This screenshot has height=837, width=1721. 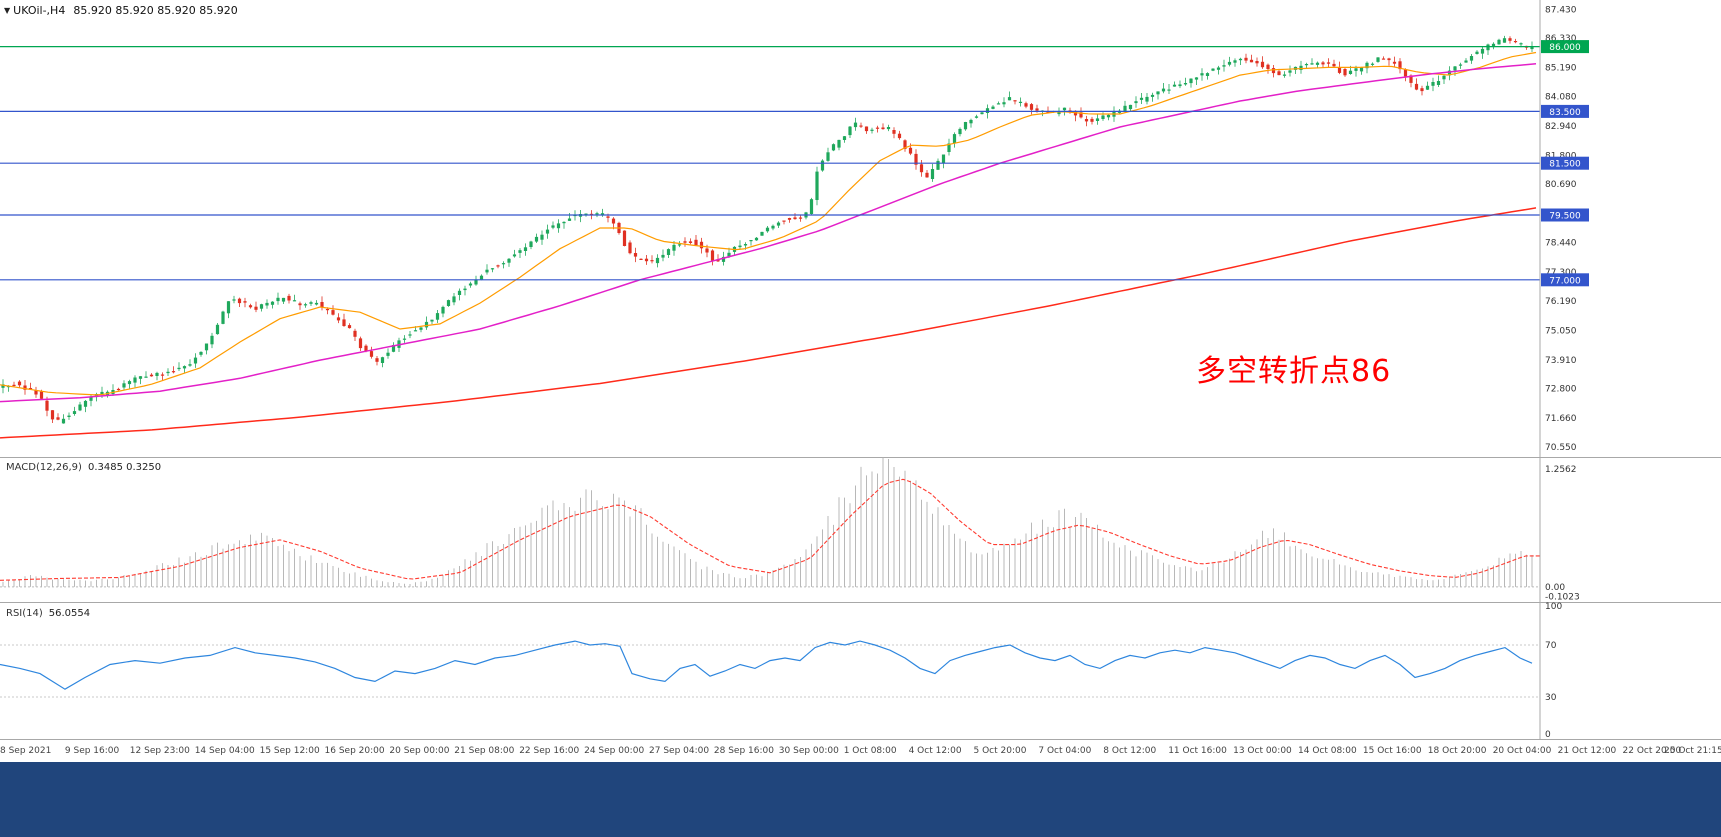 I want to click on svg-text: 20 Oct 04:00, so click(x=1522, y=751).